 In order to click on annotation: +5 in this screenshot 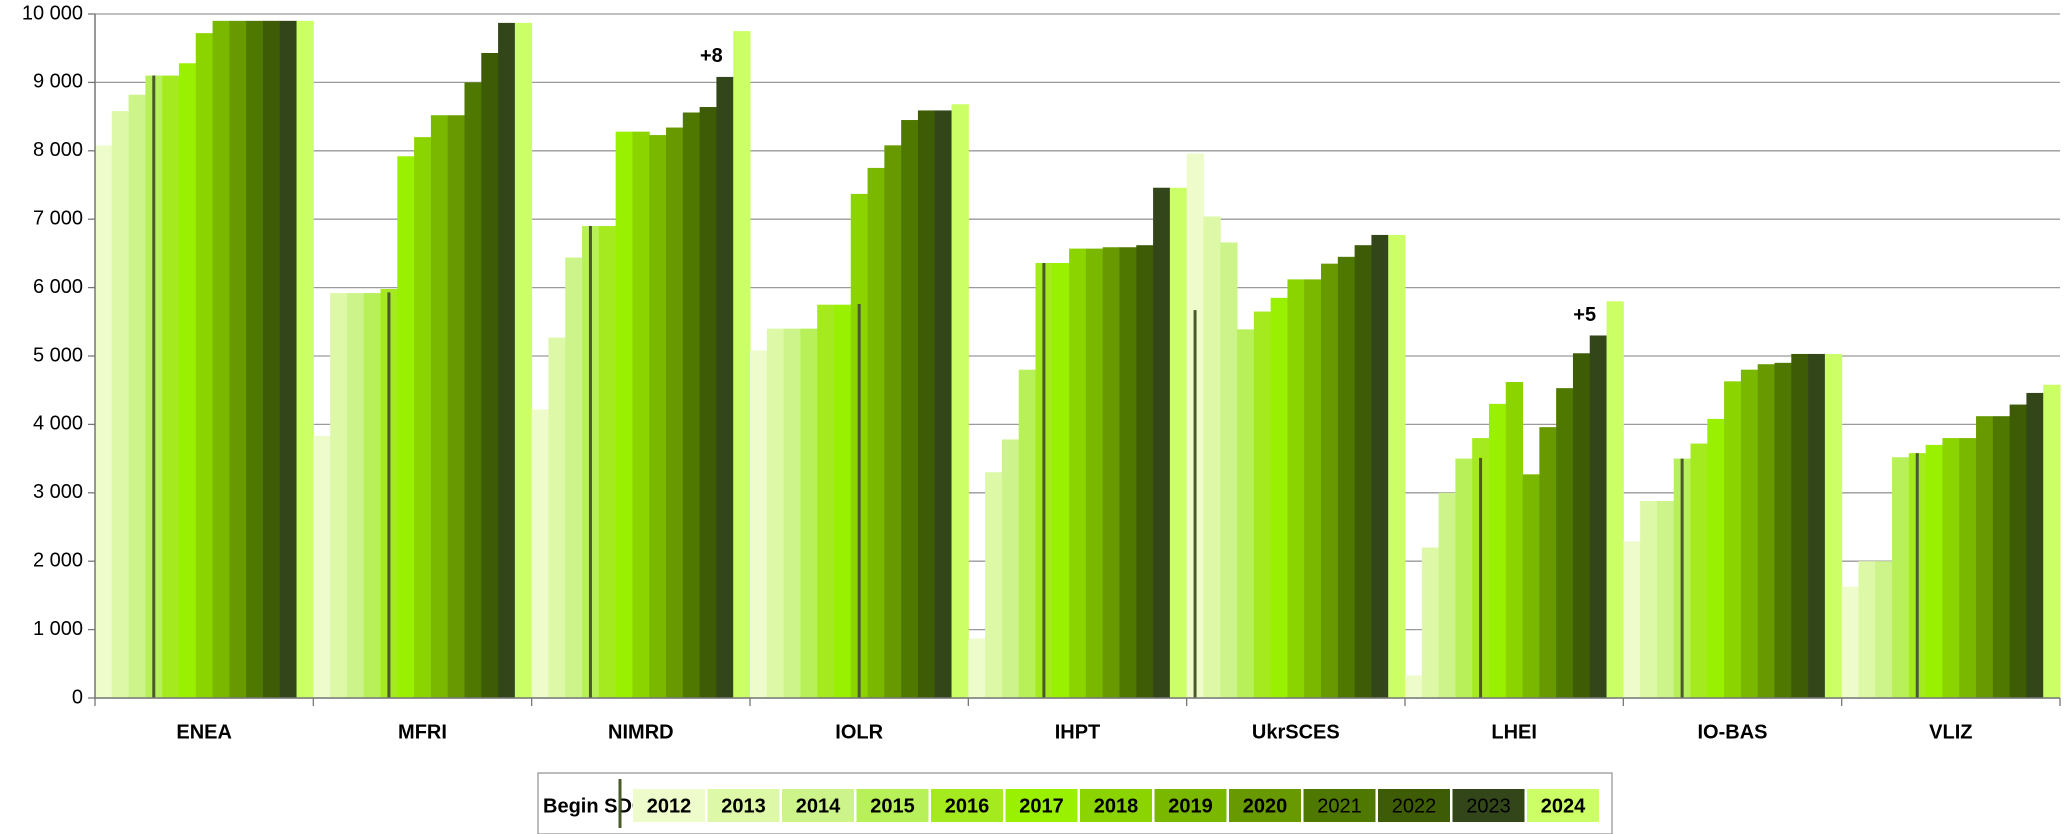, I will do `click(1584, 315)`.